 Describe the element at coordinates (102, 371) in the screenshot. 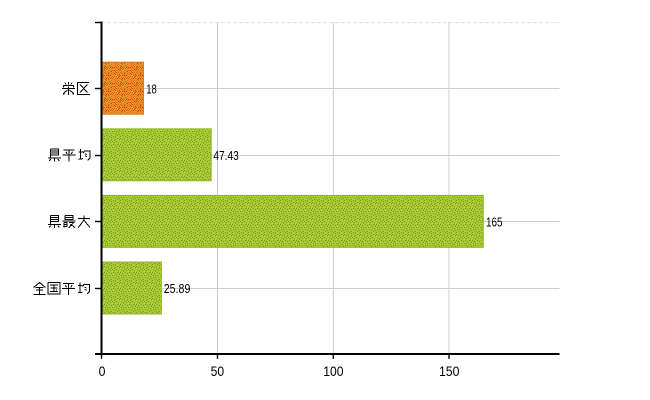

I see `svg-text: 0` at that location.